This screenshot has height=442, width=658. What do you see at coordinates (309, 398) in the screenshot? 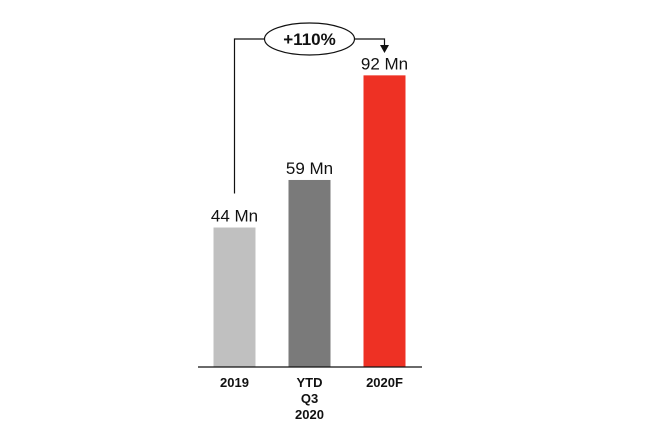
I see `x-tick-label: Q3` at bounding box center [309, 398].